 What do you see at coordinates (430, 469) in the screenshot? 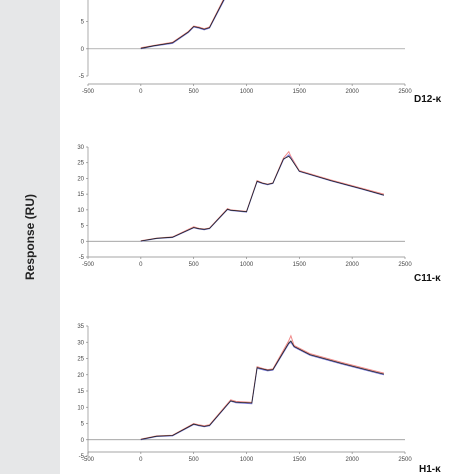
I see `panel-label: H1-κ` at bounding box center [430, 469].